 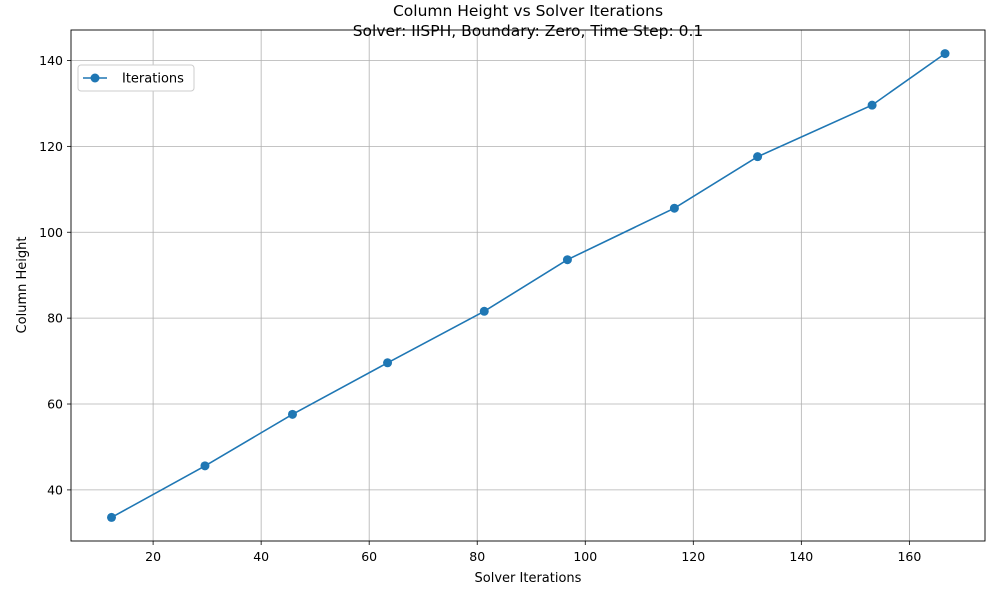 What do you see at coordinates (153, 79) in the screenshot?
I see `legend-label: Iterations` at bounding box center [153, 79].